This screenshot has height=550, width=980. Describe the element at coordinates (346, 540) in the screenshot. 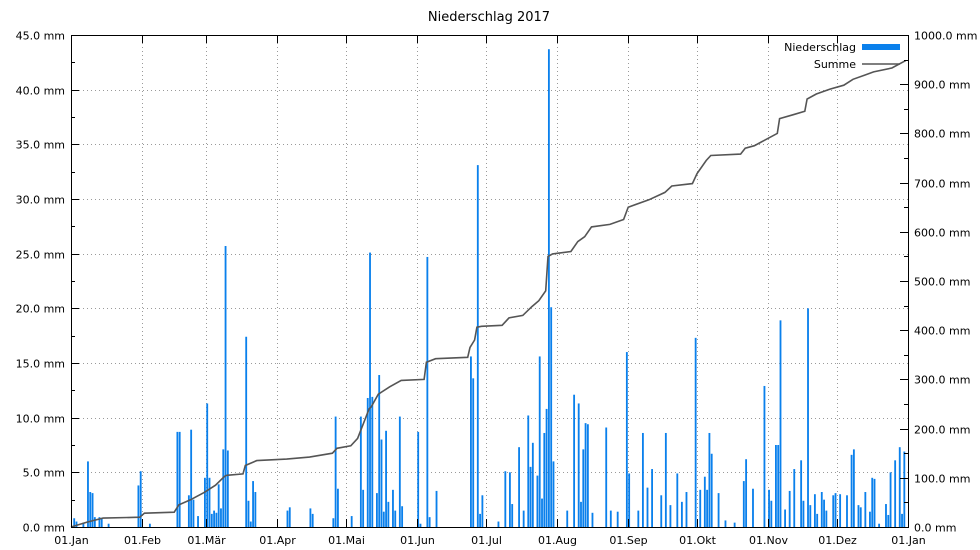

I see `x-tick-label: 01.Mai` at that location.